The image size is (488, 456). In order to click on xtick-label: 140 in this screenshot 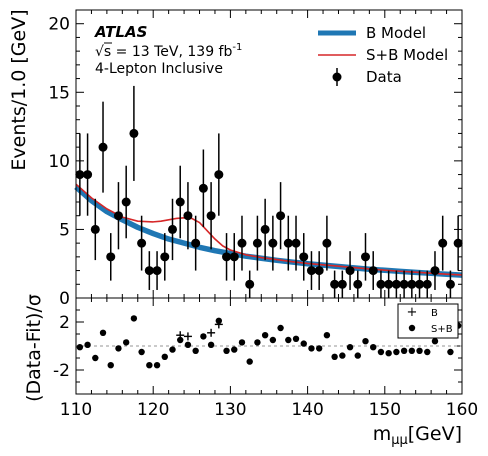, I will do `click(307, 410)`.